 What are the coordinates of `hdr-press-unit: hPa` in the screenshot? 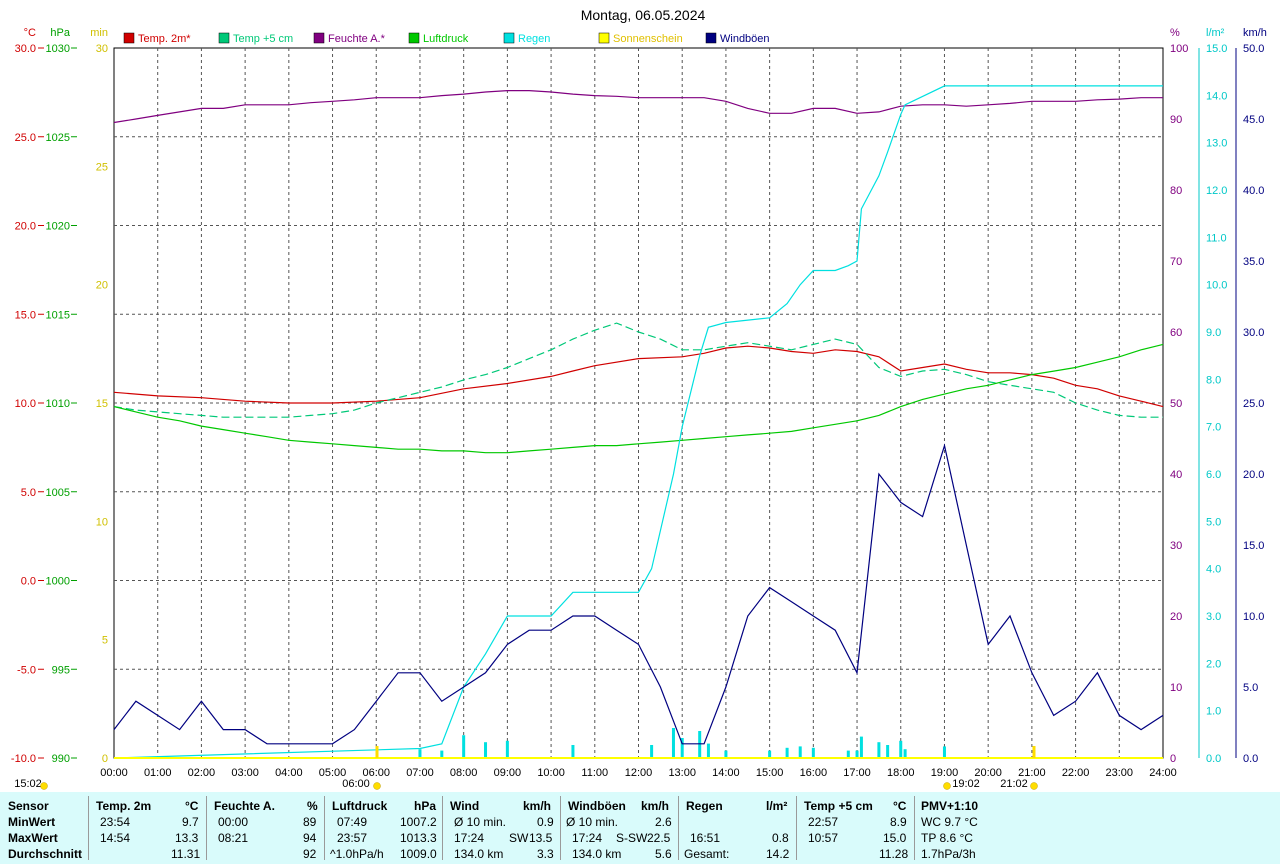 It's located at (425, 806).